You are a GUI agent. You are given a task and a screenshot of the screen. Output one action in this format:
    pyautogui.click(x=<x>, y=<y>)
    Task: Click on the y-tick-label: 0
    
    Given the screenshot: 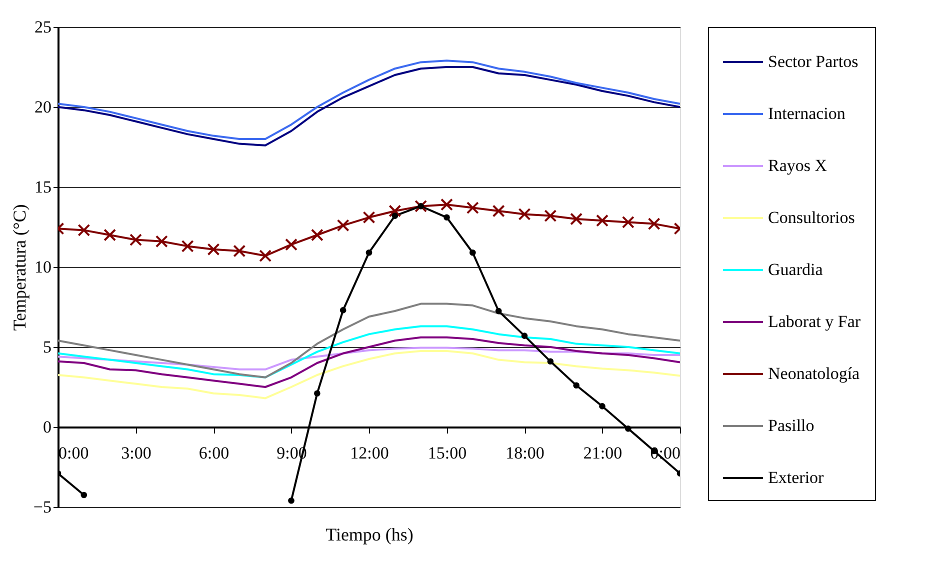 What is the action you would take?
    pyautogui.click(x=47, y=427)
    